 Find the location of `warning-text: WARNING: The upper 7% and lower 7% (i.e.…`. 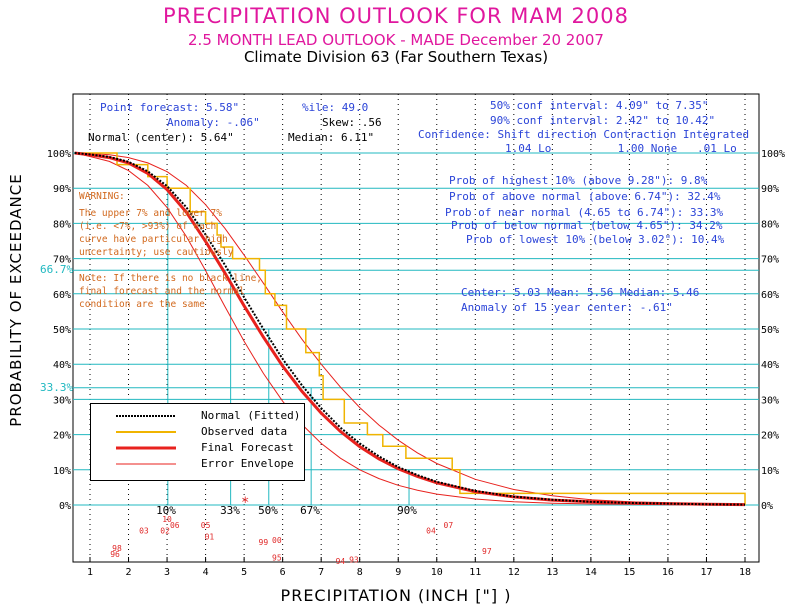

warning-text: WARNING: The upper 7% and lower 7% (i.e.… is located at coordinates (156, 224).